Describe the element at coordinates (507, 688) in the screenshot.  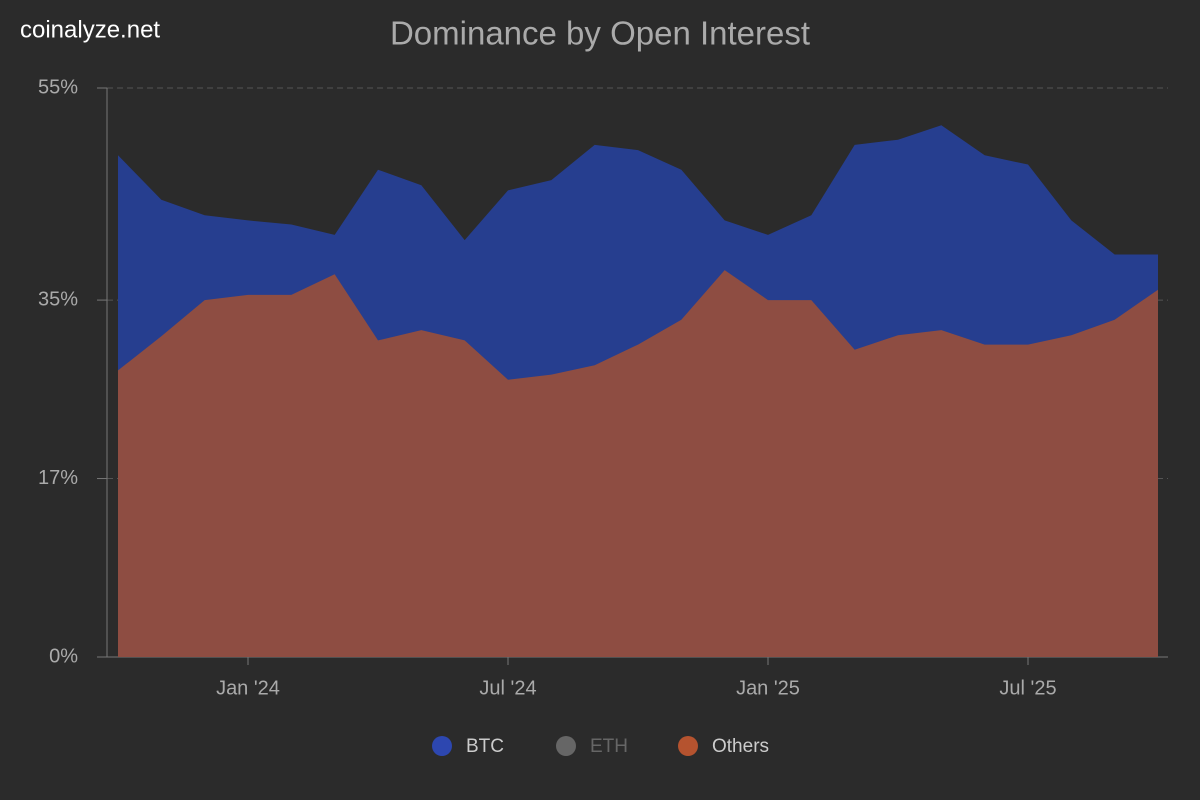
I see `x-tick-label: Jul '24` at that location.